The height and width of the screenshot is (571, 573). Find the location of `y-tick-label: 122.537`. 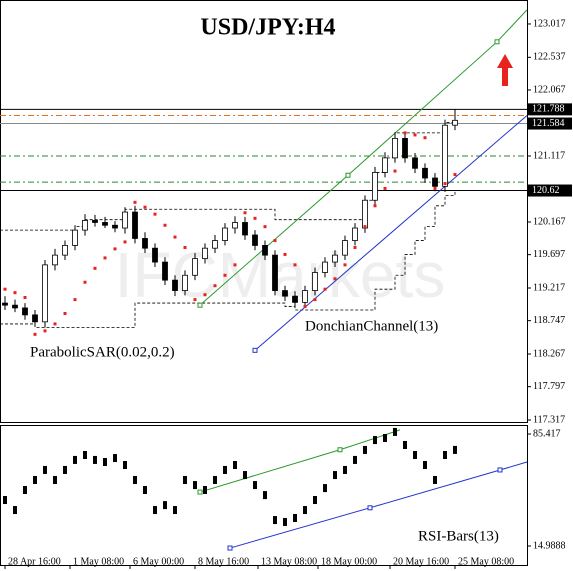

y-tick-label: 122.537 is located at coordinates (549, 57).